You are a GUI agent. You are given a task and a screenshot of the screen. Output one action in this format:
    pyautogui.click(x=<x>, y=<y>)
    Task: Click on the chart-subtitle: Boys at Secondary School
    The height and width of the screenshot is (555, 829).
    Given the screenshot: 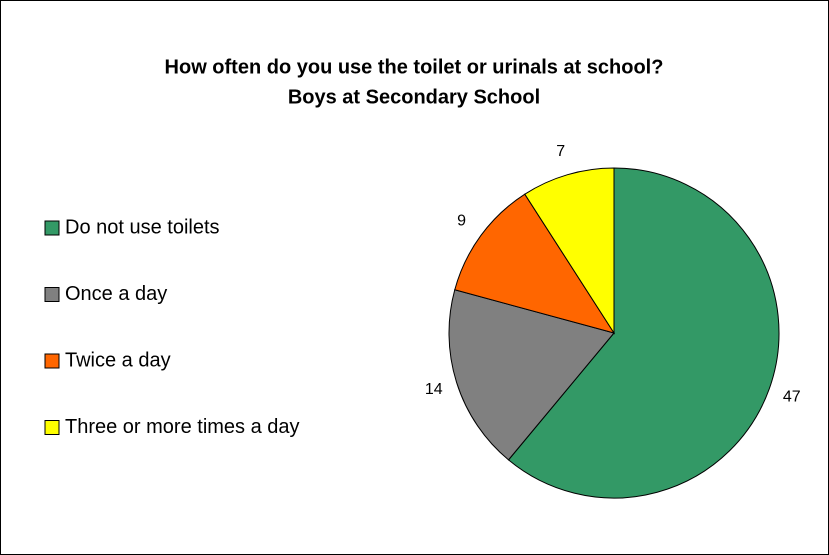 What is the action you would take?
    pyautogui.click(x=414, y=97)
    